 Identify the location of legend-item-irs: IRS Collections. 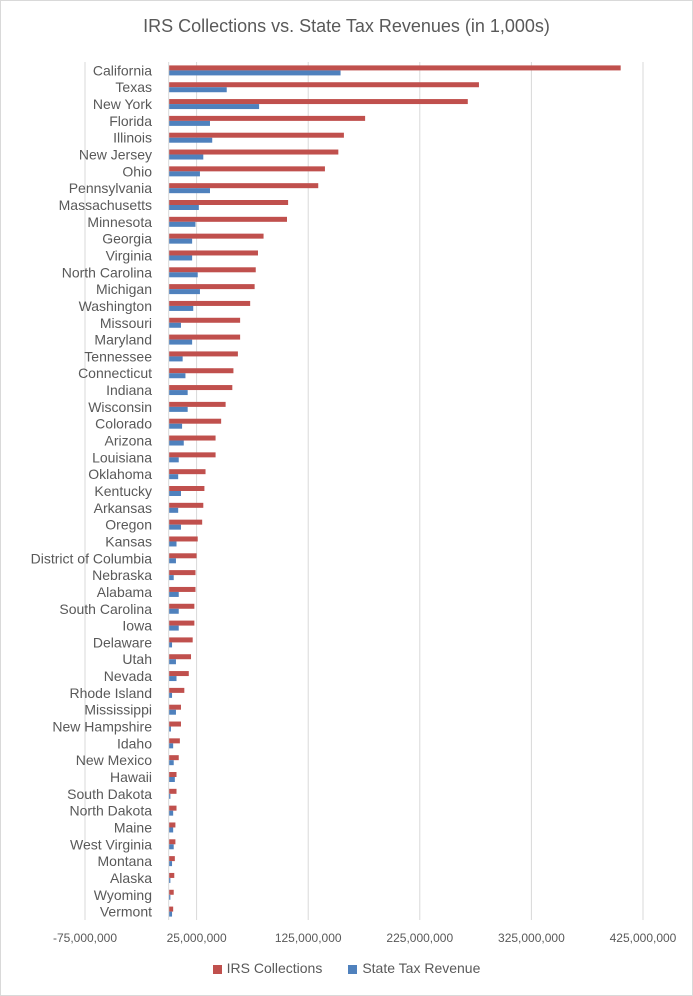
(267, 968).